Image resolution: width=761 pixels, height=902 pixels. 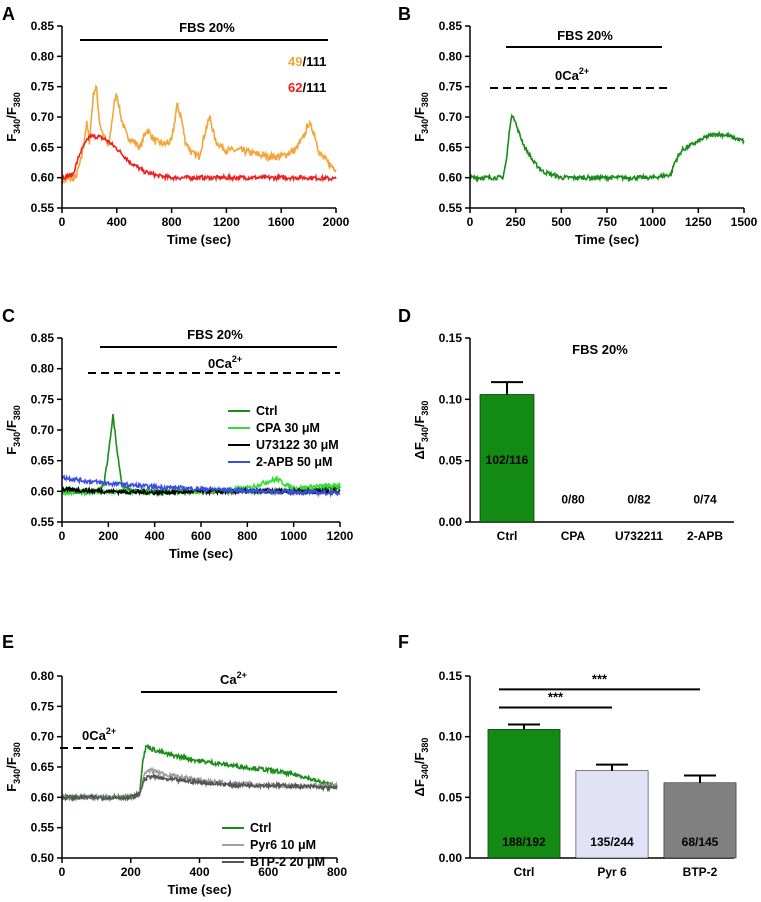 I want to click on chart-a: 0 400 800 1200 1600 2000 Time (sec), so click(x=204, y=165).